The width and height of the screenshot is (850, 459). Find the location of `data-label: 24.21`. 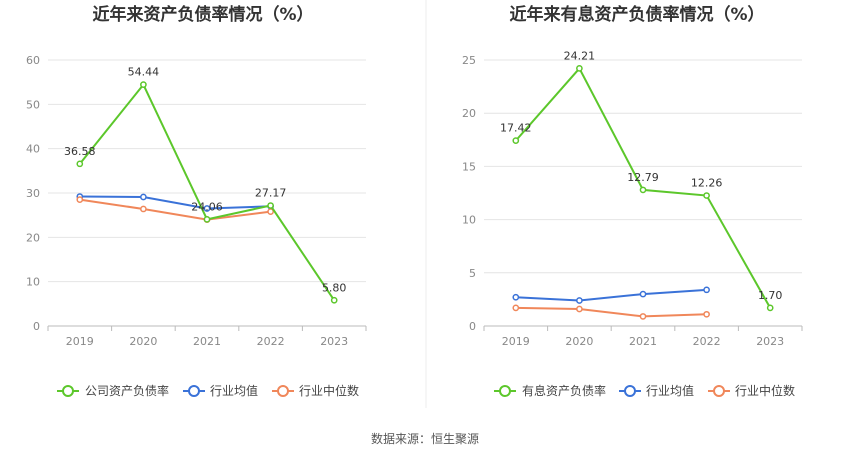

data-label: 24.21 is located at coordinates (580, 55).